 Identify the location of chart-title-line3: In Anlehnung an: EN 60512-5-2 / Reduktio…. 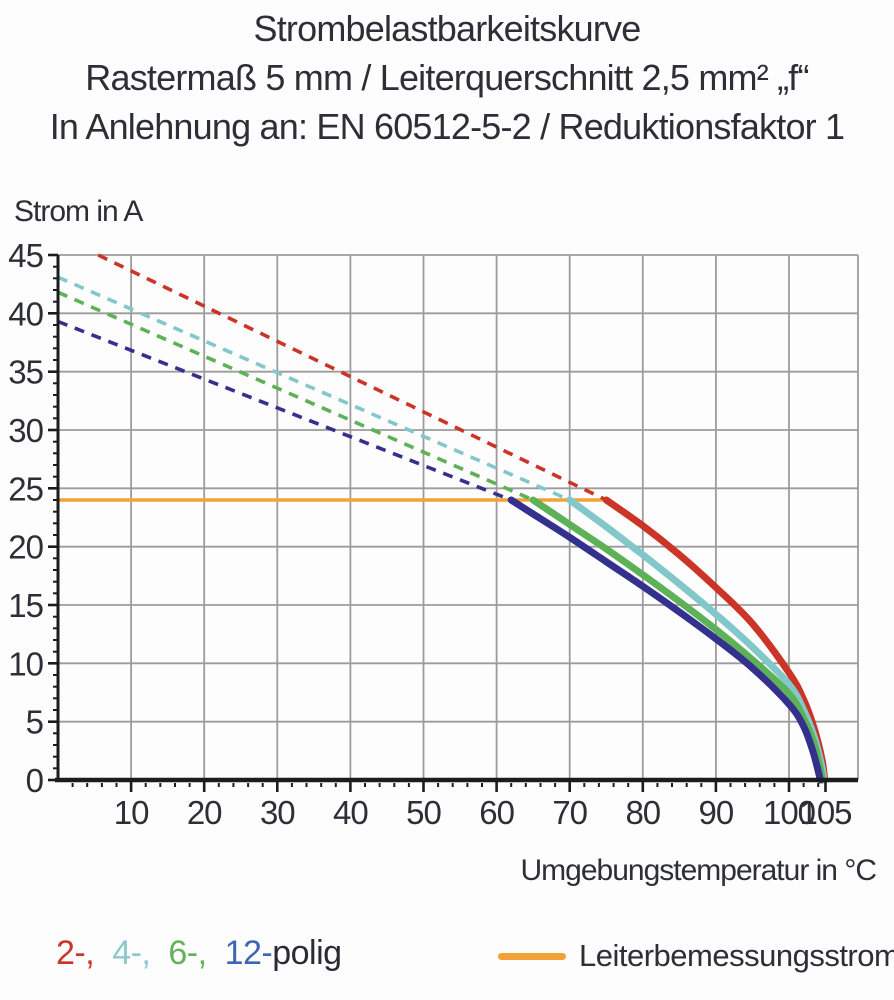
(447, 126).